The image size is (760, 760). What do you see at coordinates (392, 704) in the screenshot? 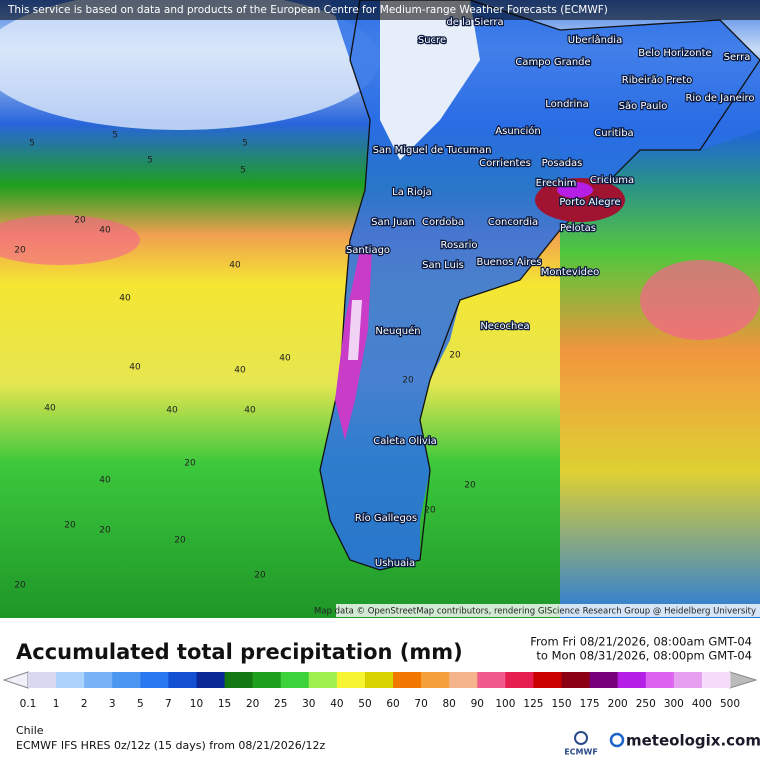
I see `legend-stop-label: 60` at bounding box center [392, 704].